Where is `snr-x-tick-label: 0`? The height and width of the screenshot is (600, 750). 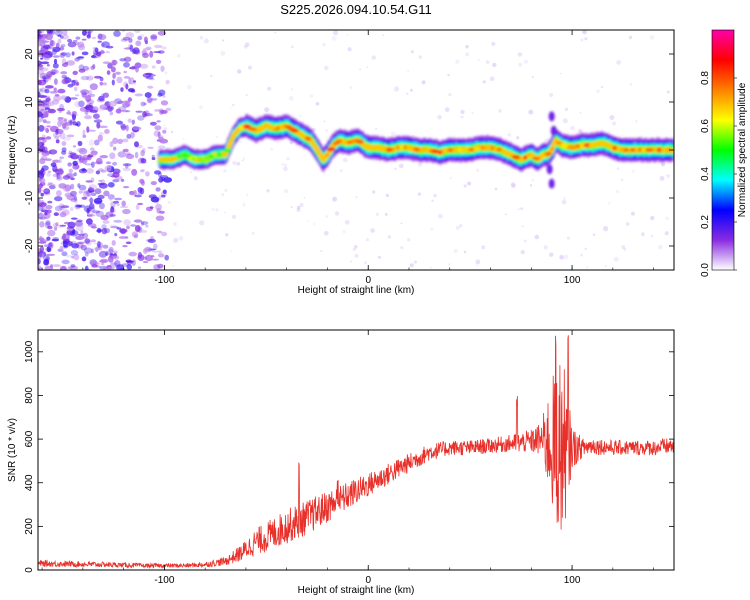
snr-x-tick-label: 0 is located at coordinates (368, 580).